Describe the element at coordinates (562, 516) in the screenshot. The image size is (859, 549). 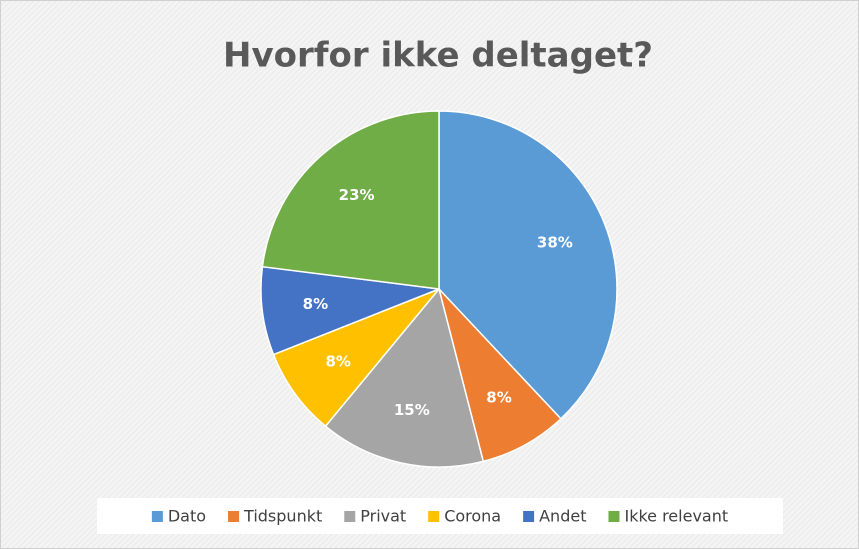
I see `legend-label: Andet` at that location.